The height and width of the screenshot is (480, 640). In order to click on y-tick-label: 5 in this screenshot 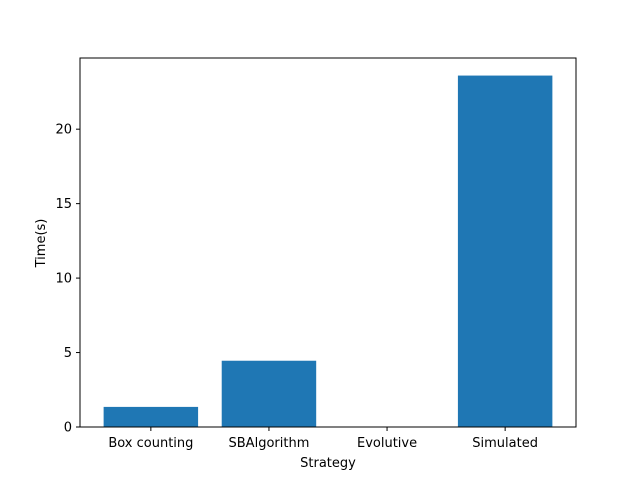, I will do `click(68, 353)`.